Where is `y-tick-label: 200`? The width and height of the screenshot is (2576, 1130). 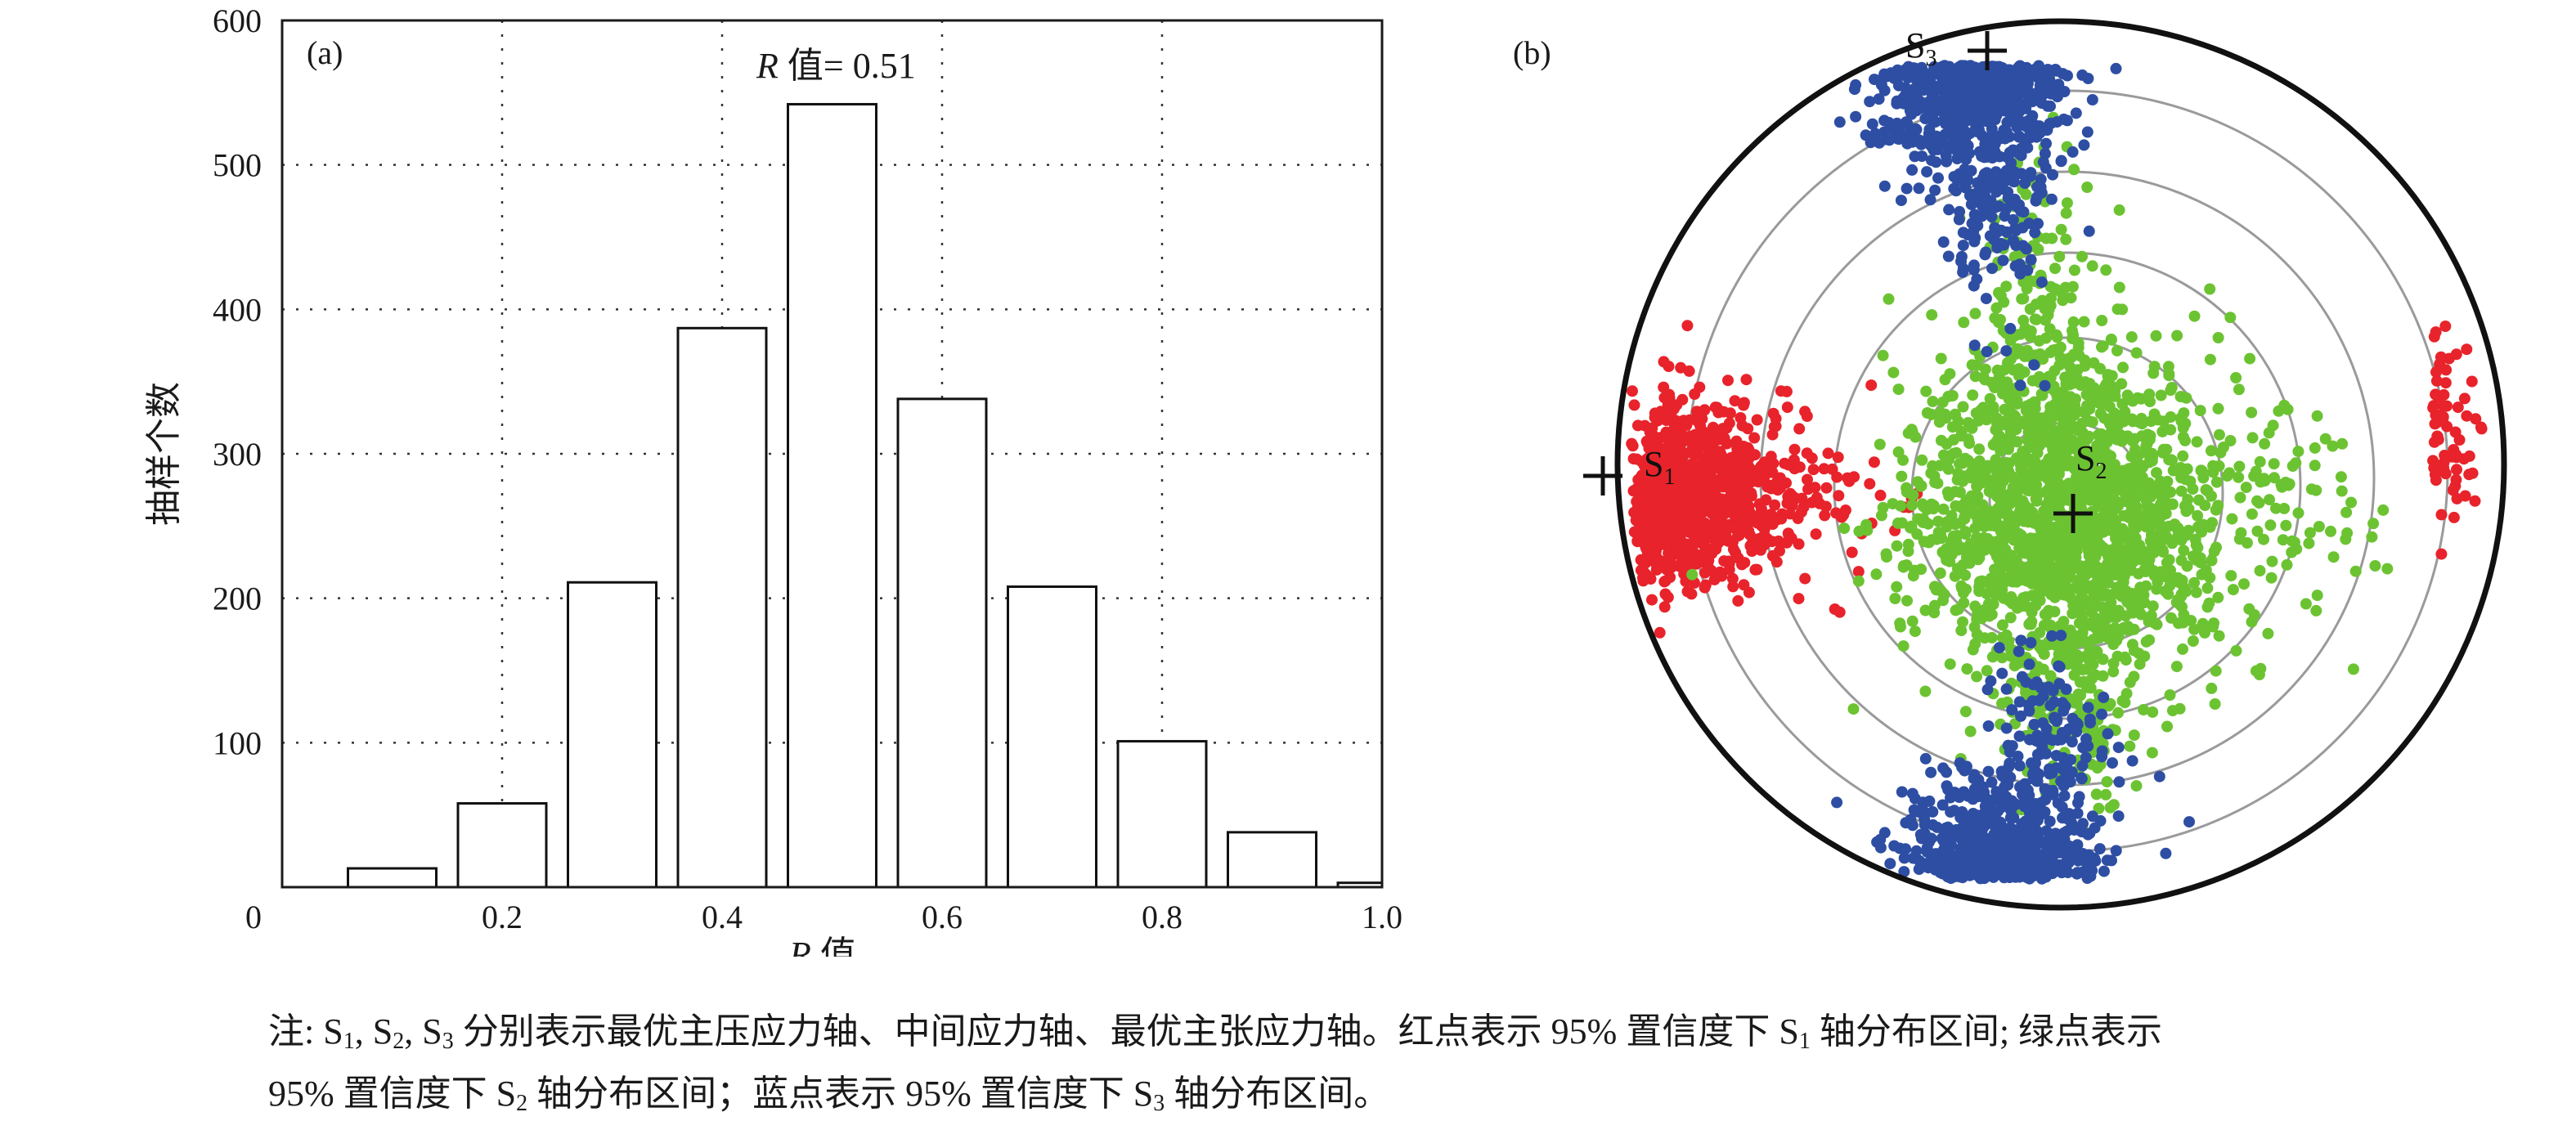 y-tick-label: 200 is located at coordinates (238, 599).